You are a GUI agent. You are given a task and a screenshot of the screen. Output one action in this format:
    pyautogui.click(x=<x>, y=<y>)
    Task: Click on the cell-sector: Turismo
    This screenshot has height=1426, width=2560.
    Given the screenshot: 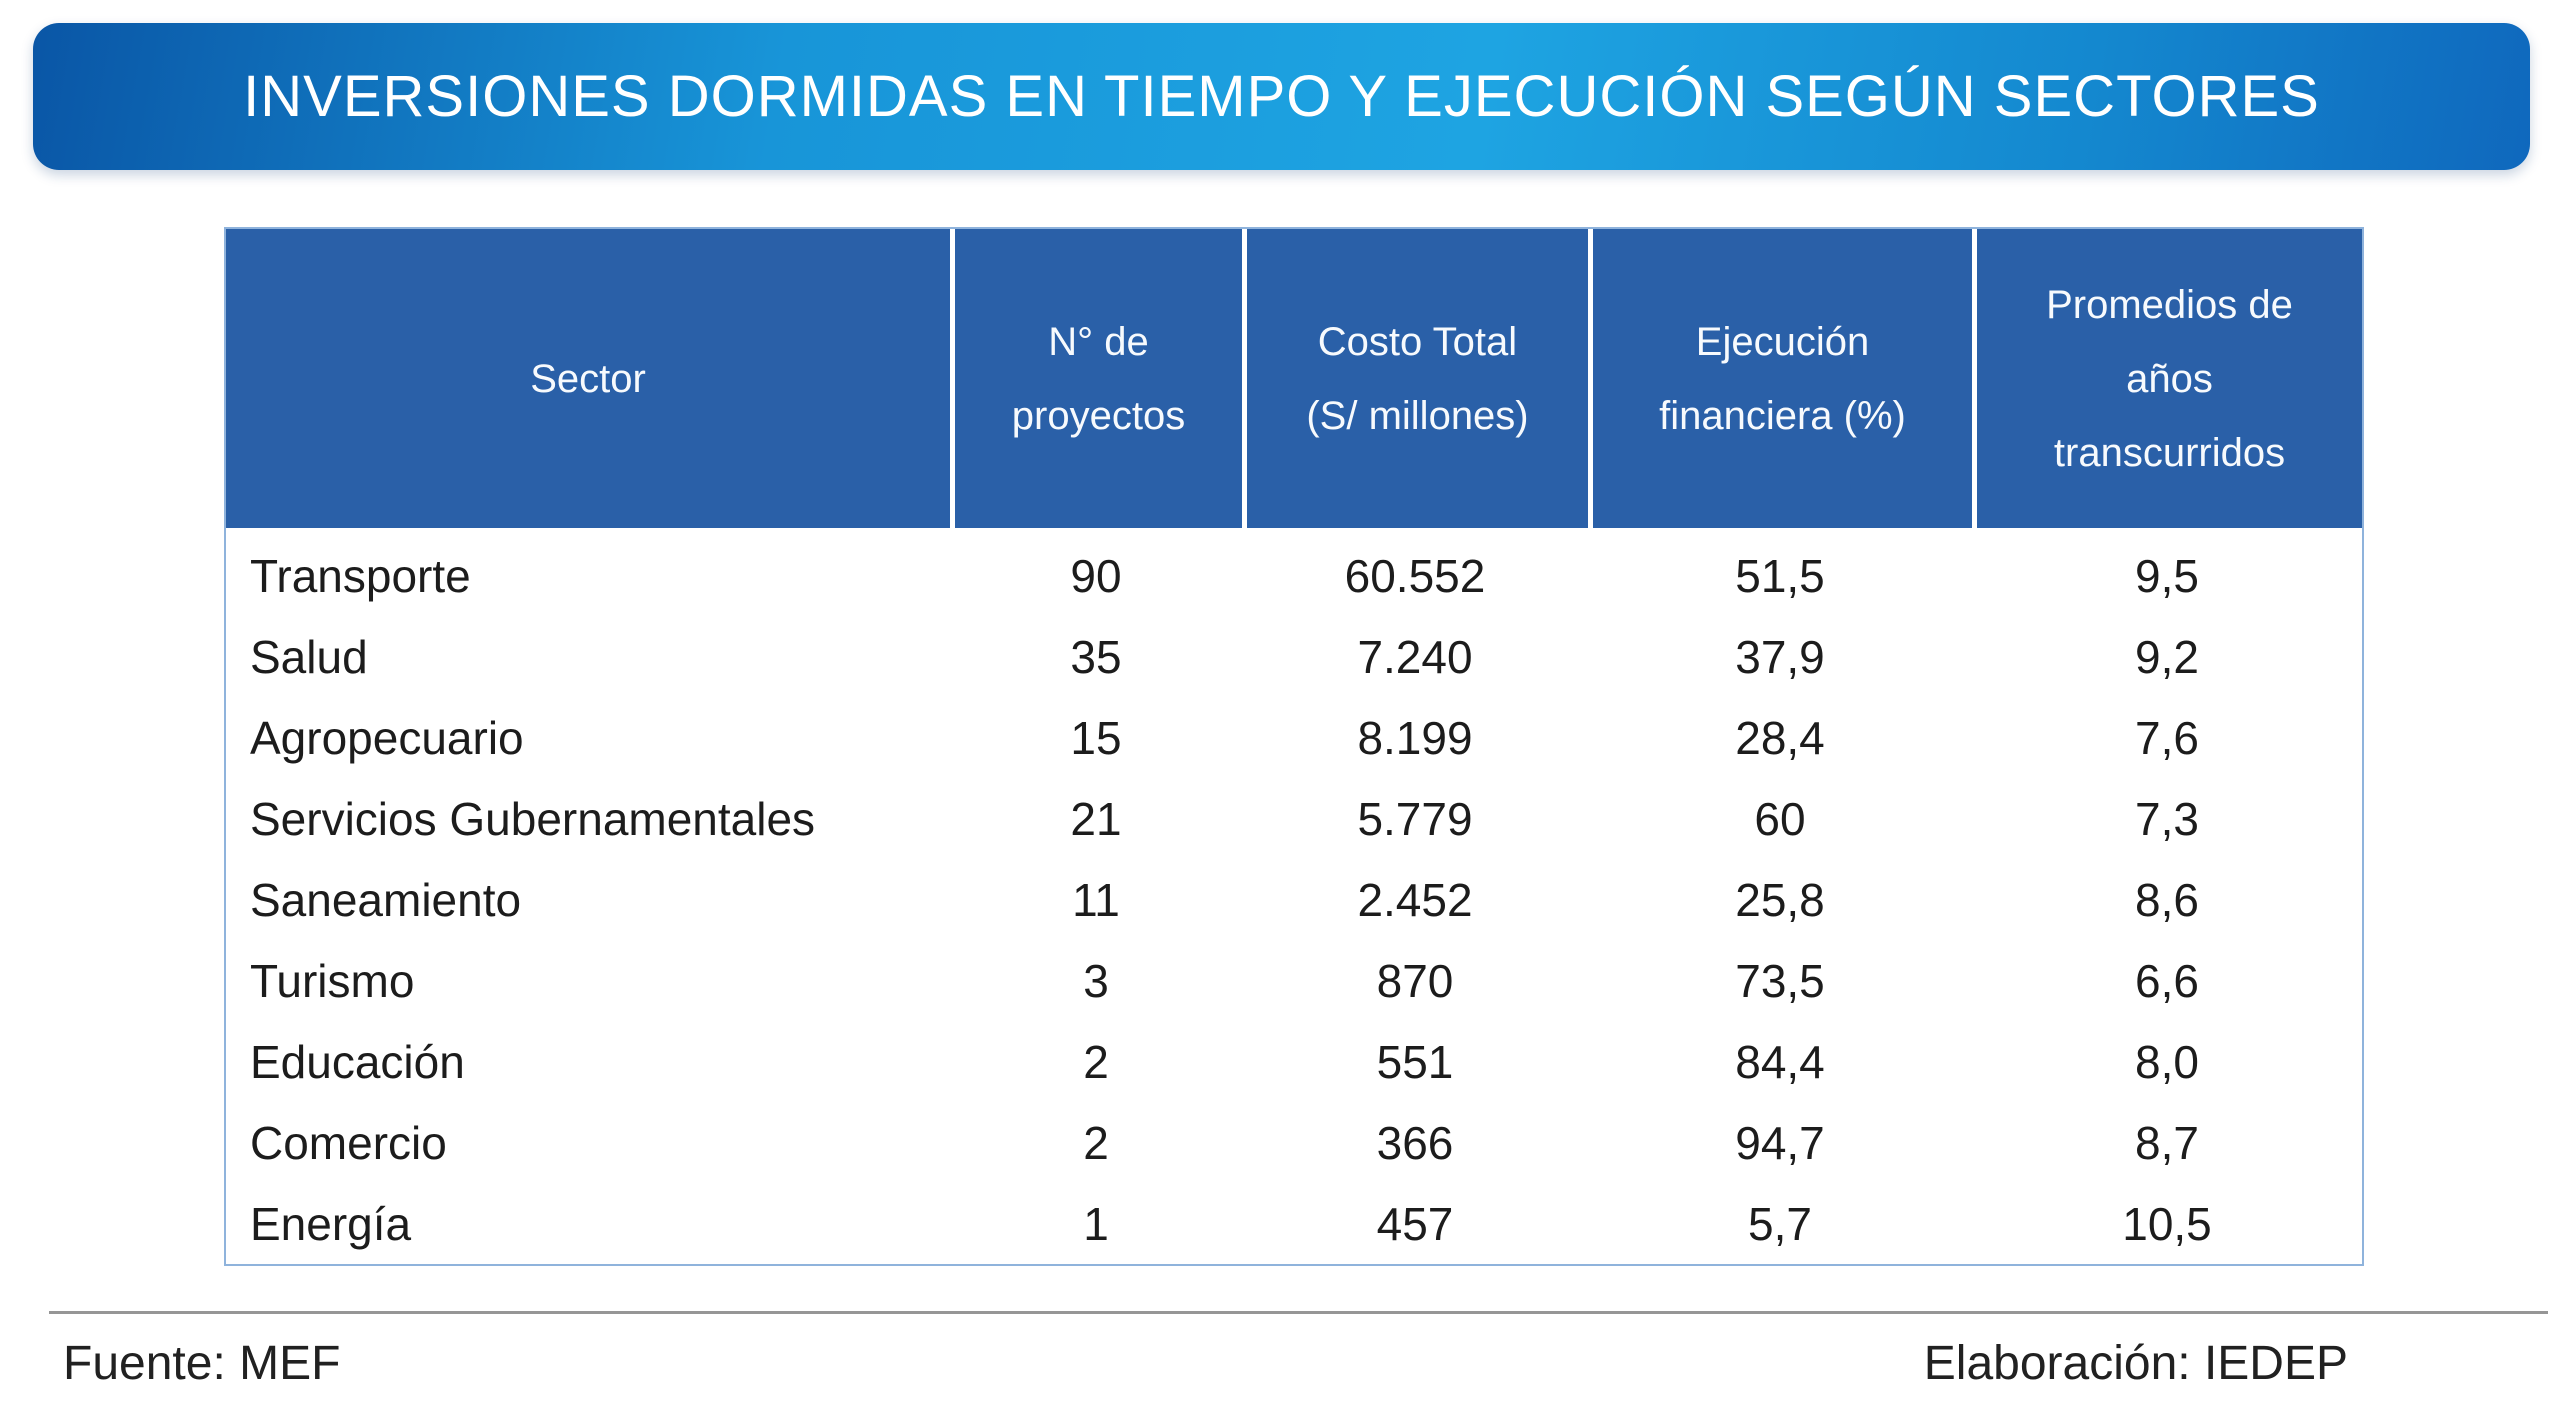 What is the action you would take?
    pyautogui.click(x=332, y=980)
    